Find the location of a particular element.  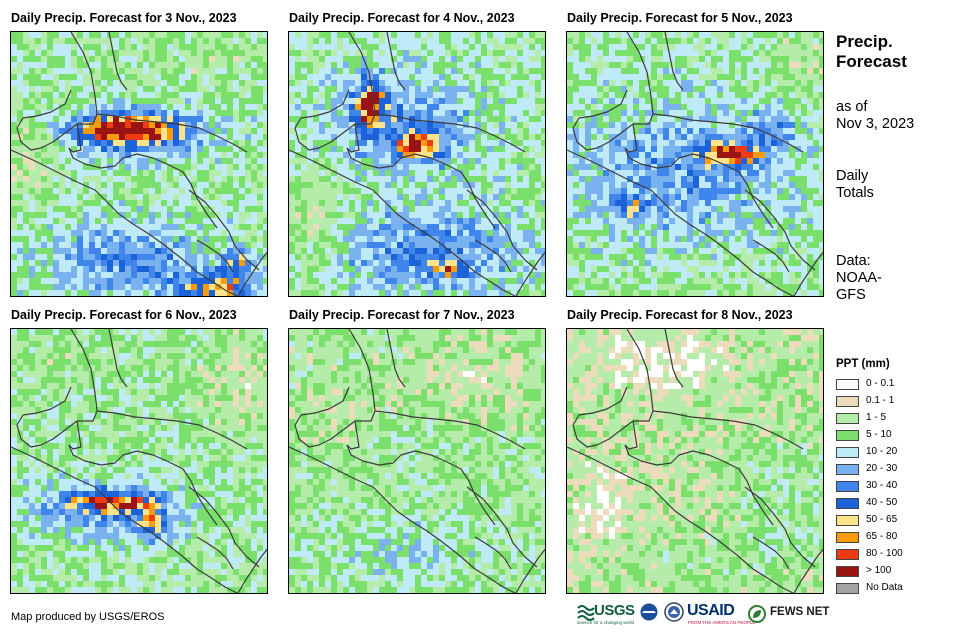

panel-title-nov6: Daily Precip. Forecast for 6 Nov., 2023 is located at coordinates (124, 315).